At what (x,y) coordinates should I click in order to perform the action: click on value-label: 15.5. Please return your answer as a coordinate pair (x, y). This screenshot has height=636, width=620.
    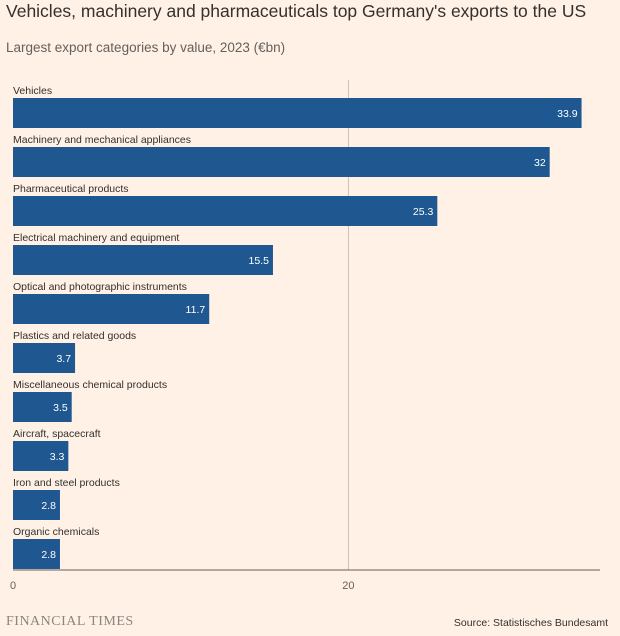
    Looking at the image, I should click on (259, 261).